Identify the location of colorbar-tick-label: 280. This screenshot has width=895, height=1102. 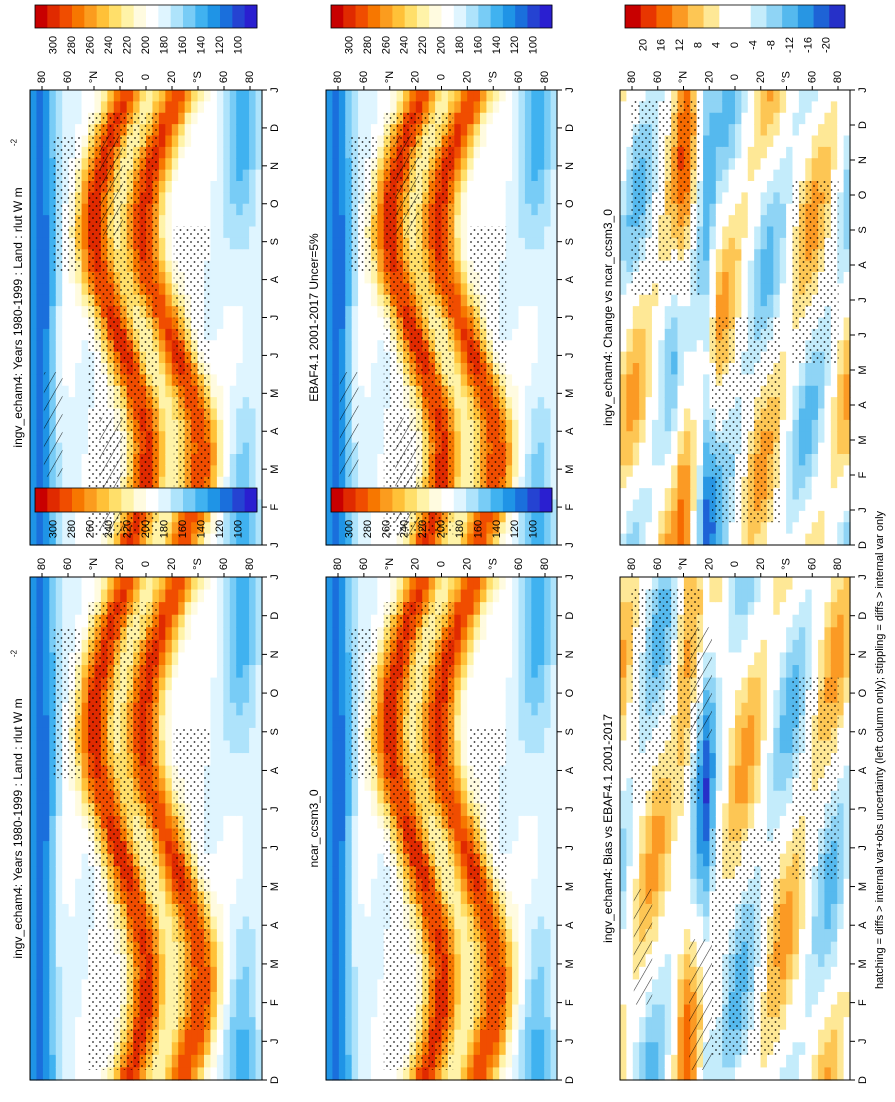
(72, 529).